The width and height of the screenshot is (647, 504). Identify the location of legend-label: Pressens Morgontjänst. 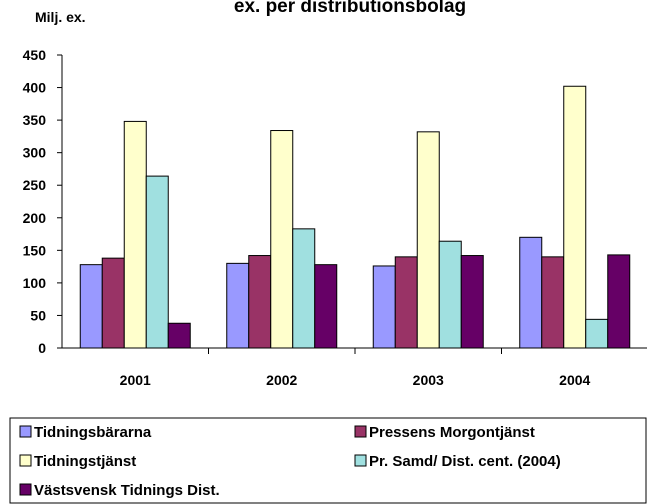
(452, 432).